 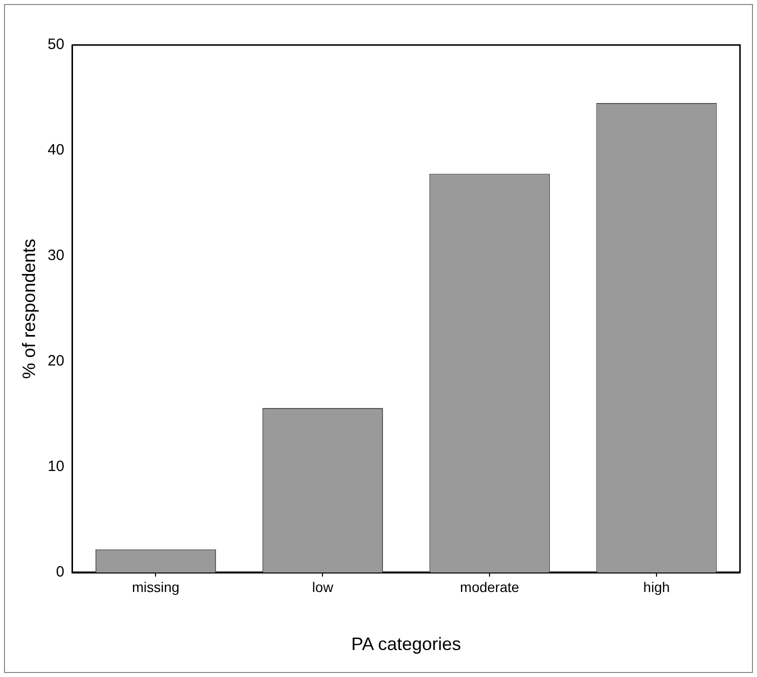 What do you see at coordinates (56, 150) in the screenshot?
I see `y-tick-label: 40` at bounding box center [56, 150].